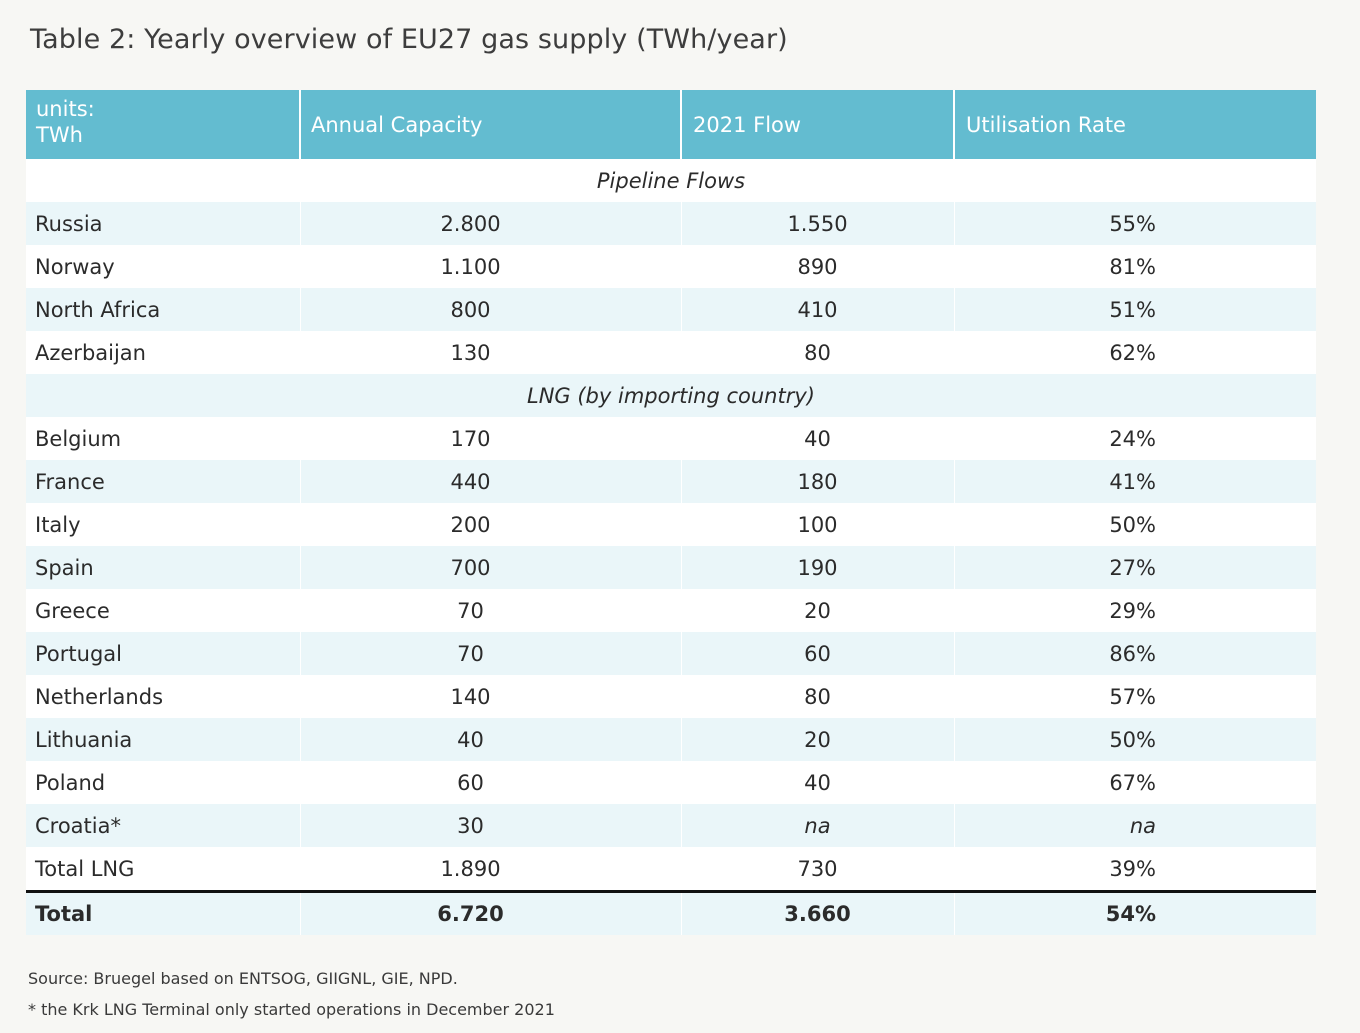  I want to click on table-row: Azerbaijan 130 80 62%, so click(671, 352).